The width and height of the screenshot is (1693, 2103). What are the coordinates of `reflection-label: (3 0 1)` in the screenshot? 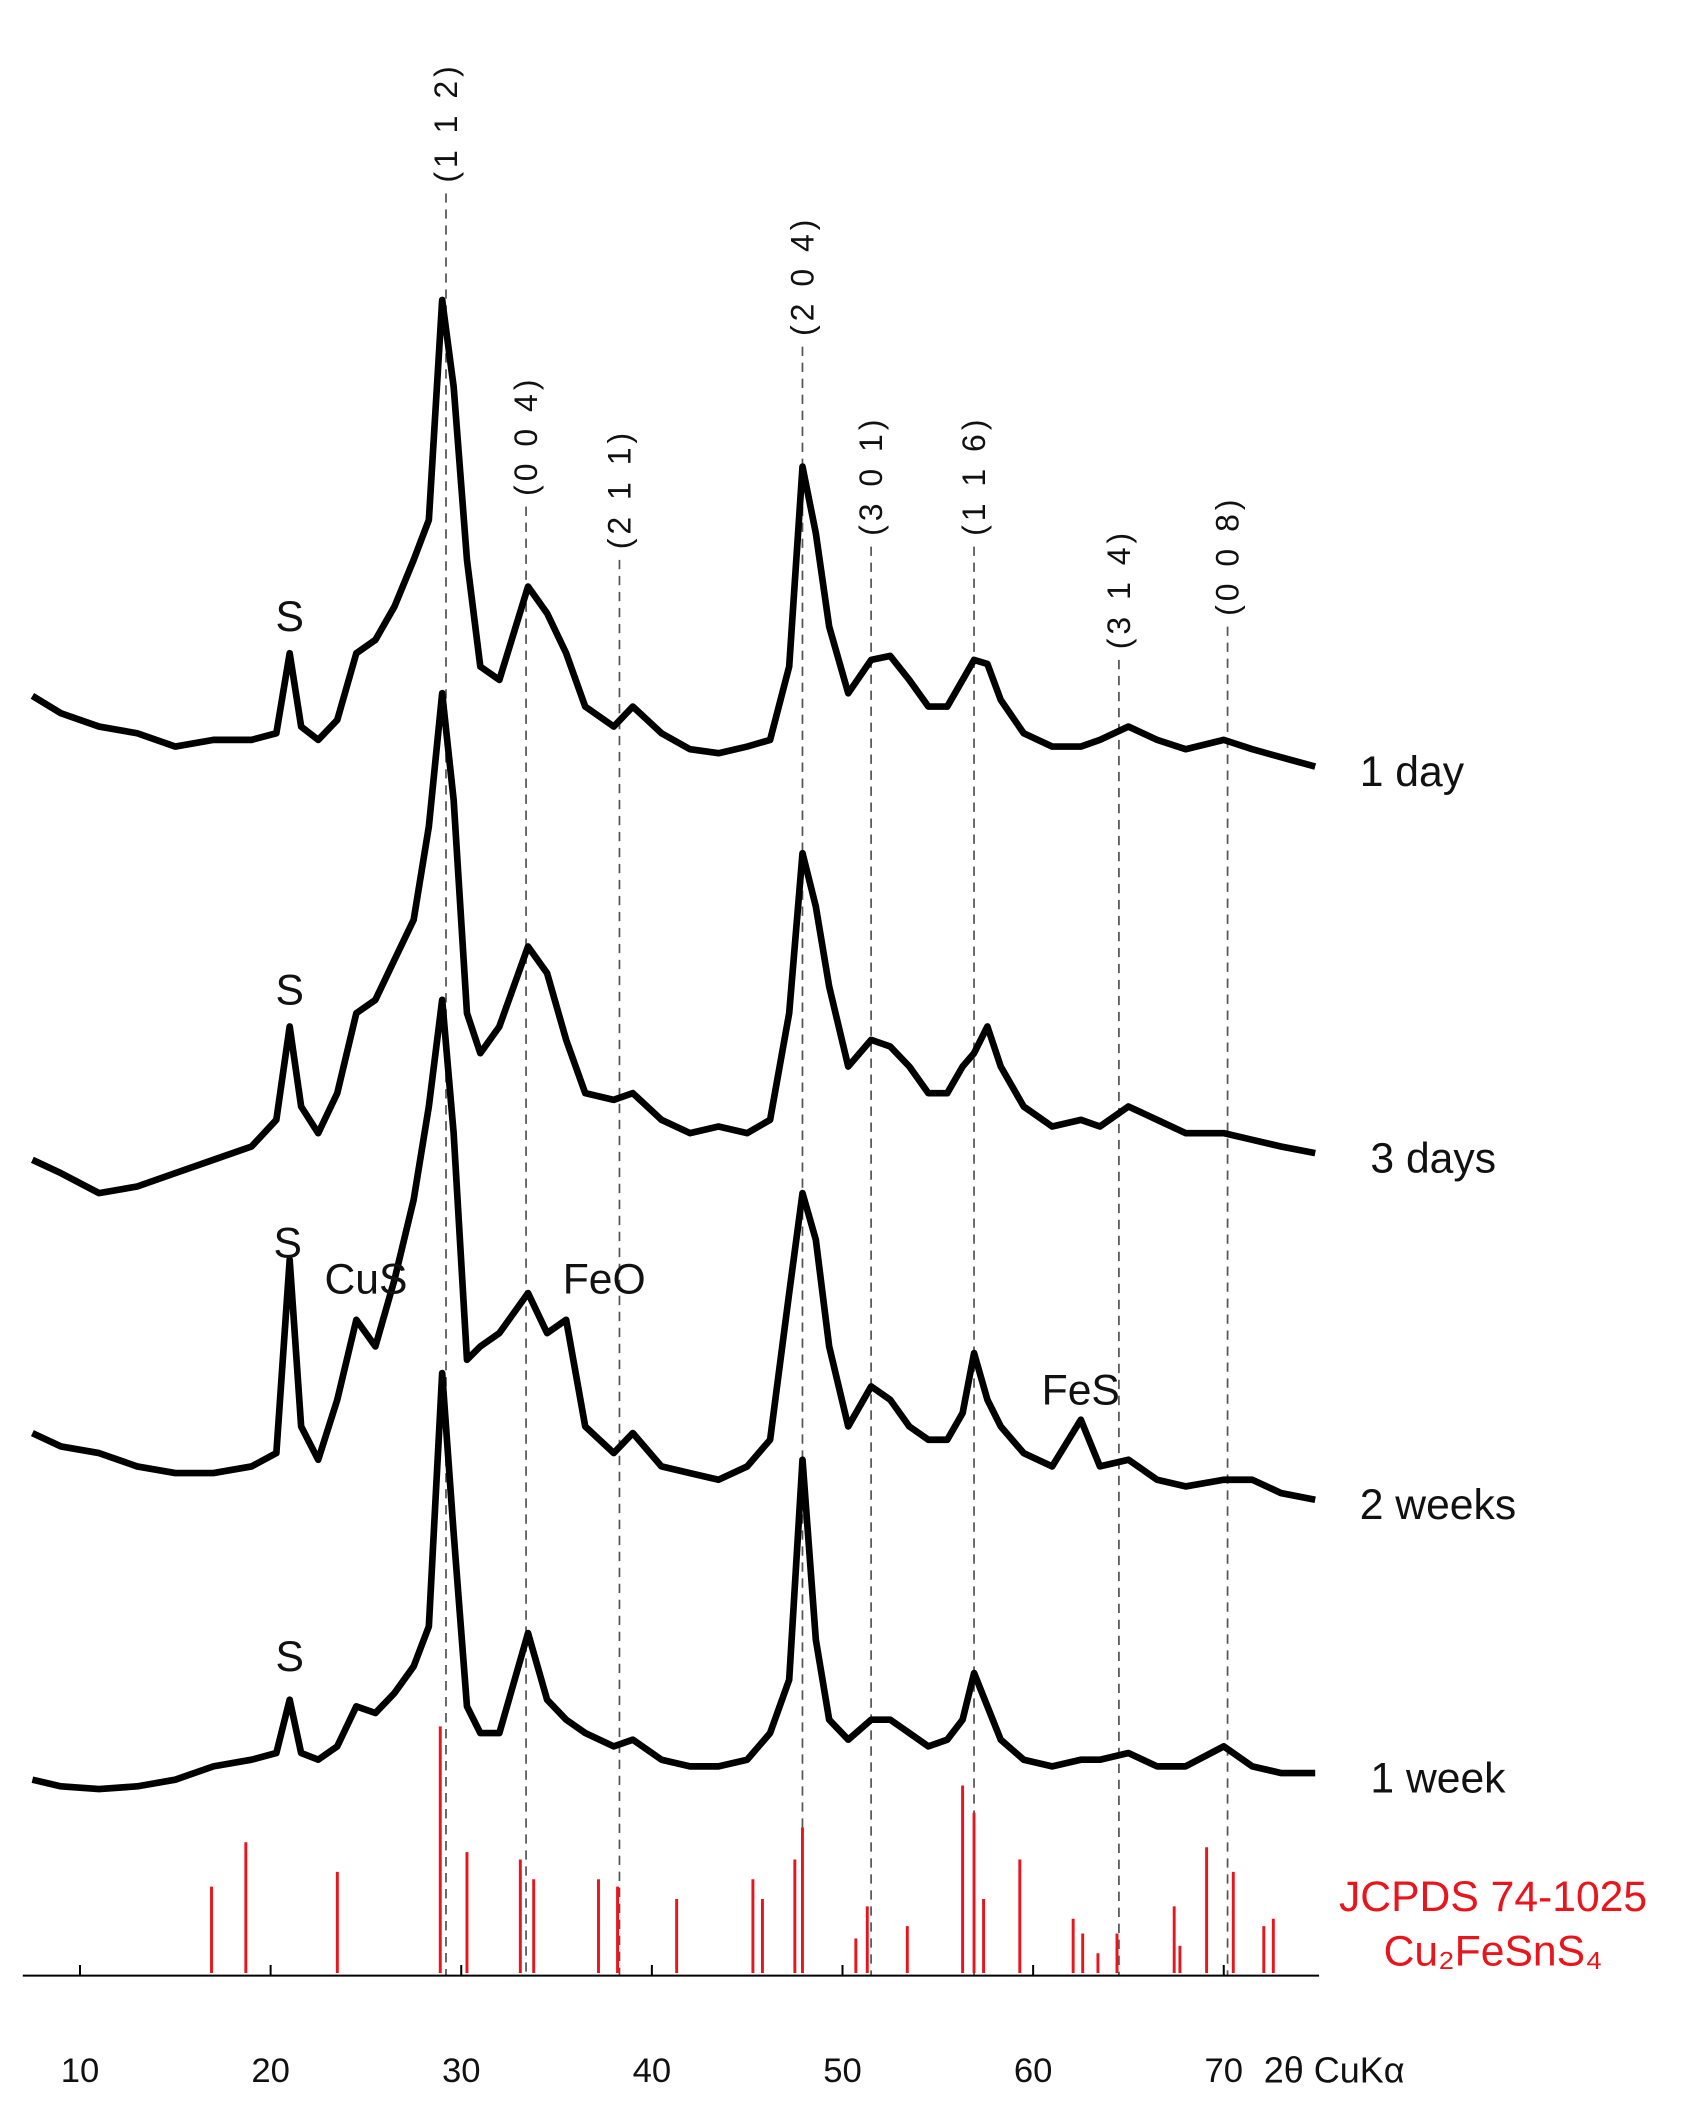 It's located at (871, 475).